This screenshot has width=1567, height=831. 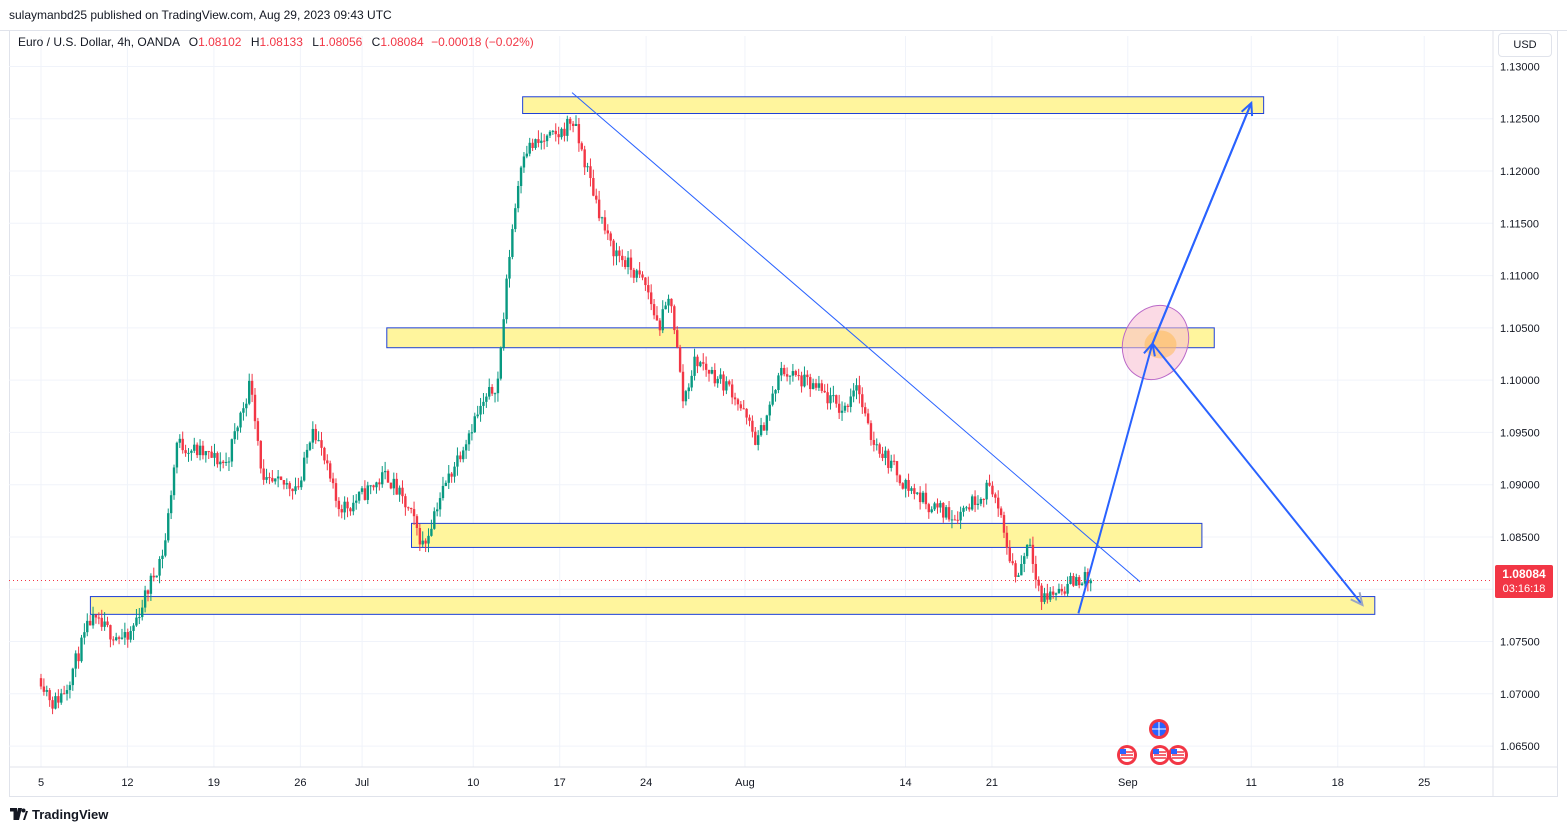 What do you see at coordinates (1152, 742) in the screenshot?
I see `event-layer` at bounding box center [1152, 742].